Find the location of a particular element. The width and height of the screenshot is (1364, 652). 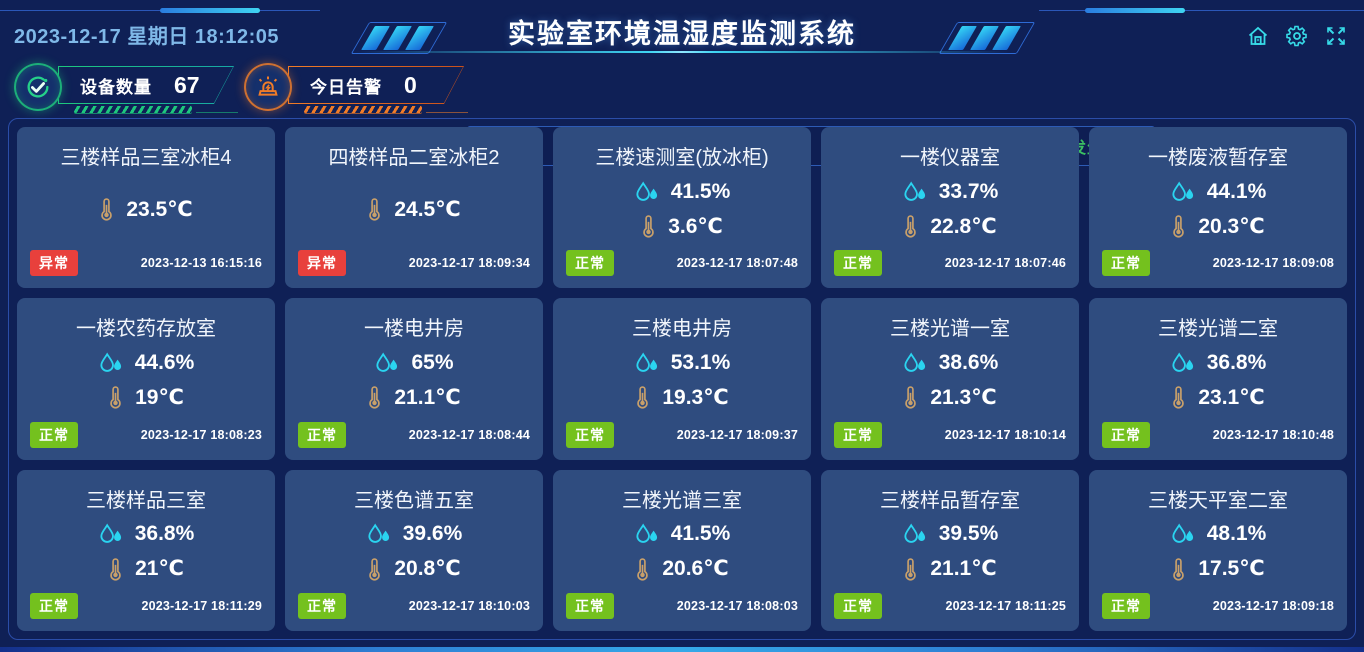

device-card: 三楼样品暂存室 39.5% is located at coordinates (950, 550).